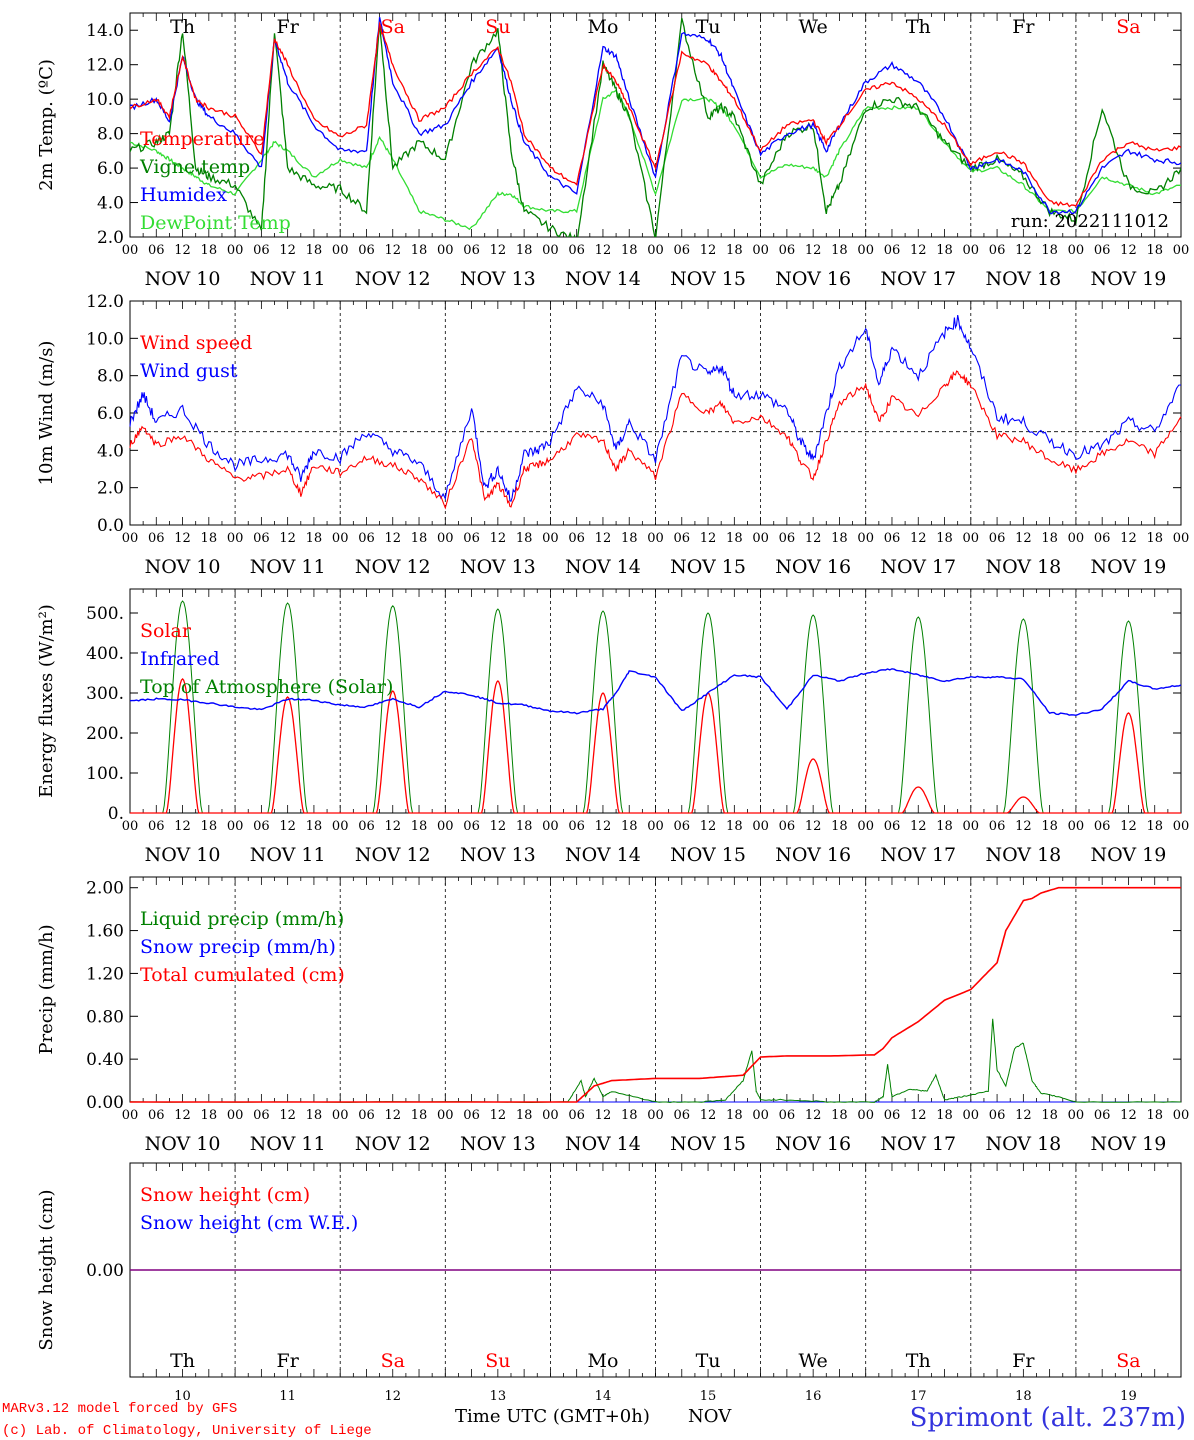  I want to click on day-number-label: 13, so click(498, 1396).